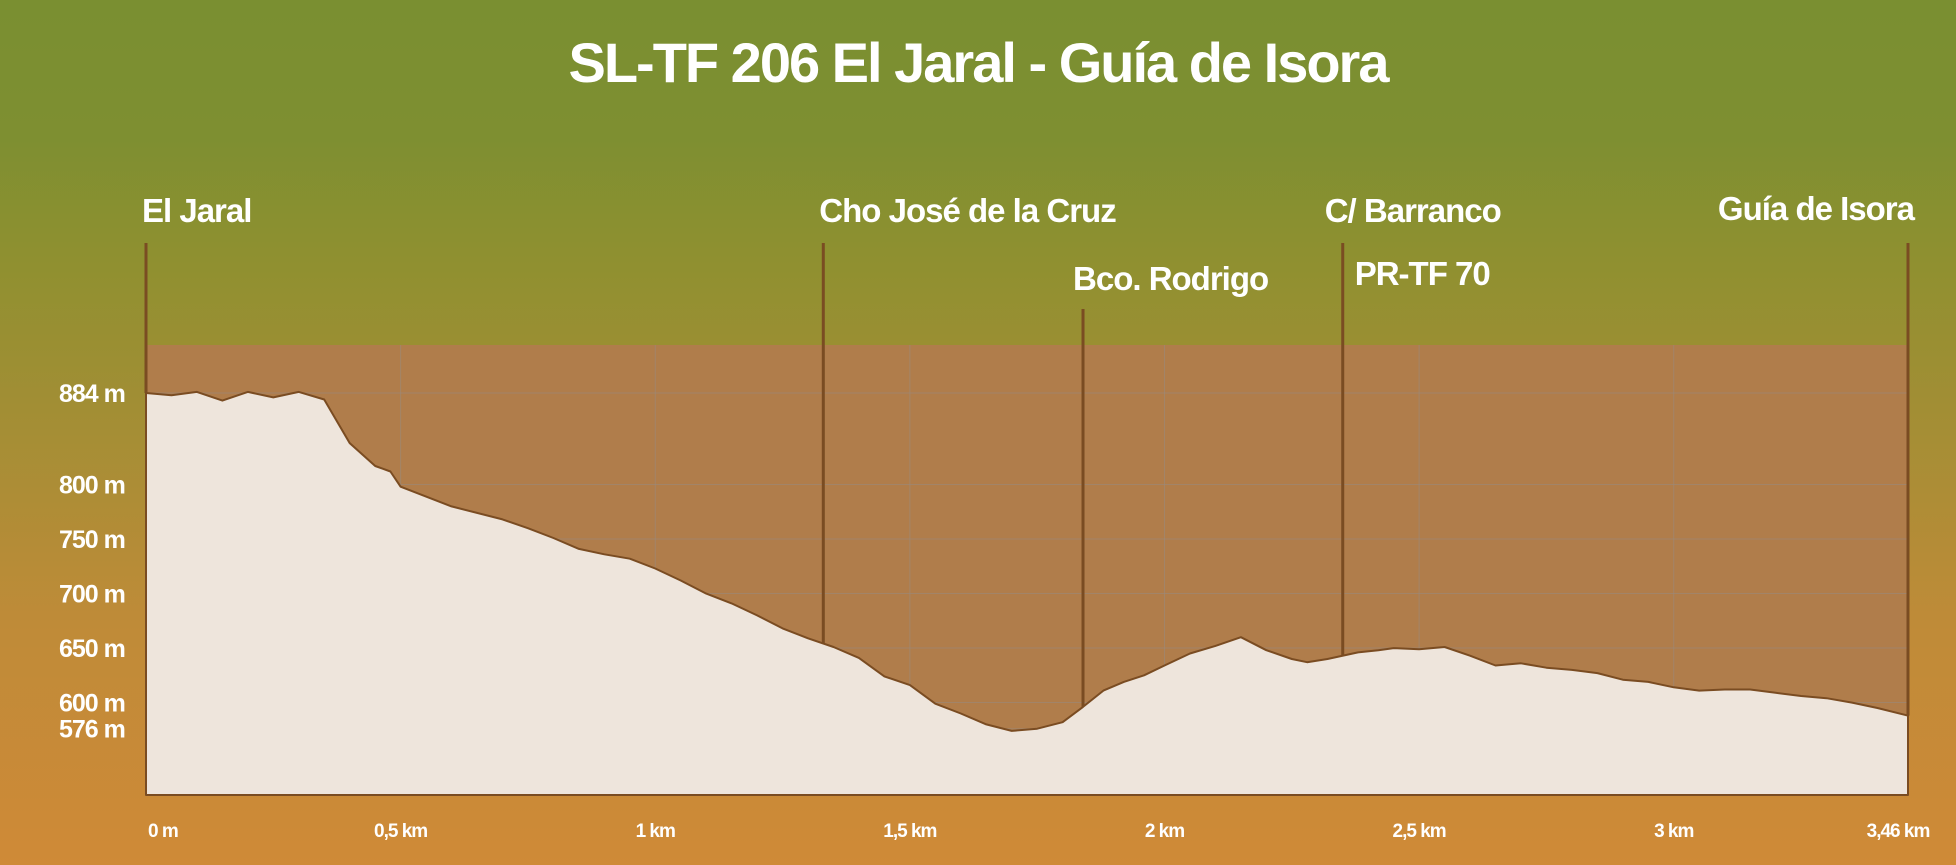  Describe the element at coordinates (92, 540) in the screenshot. I see `y-tick-label: 750 m` at that location.